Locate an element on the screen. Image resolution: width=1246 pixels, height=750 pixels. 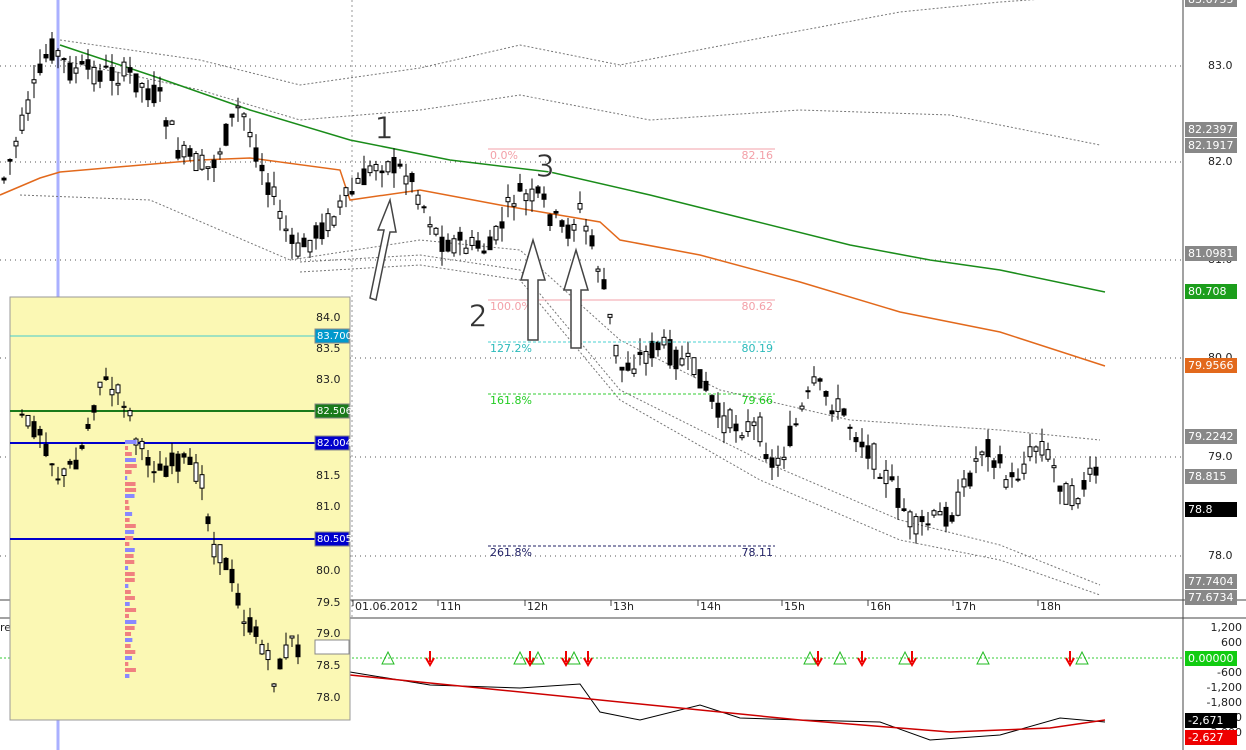
indicator-tick: 1,200 is located at coordinates (1227, 627).